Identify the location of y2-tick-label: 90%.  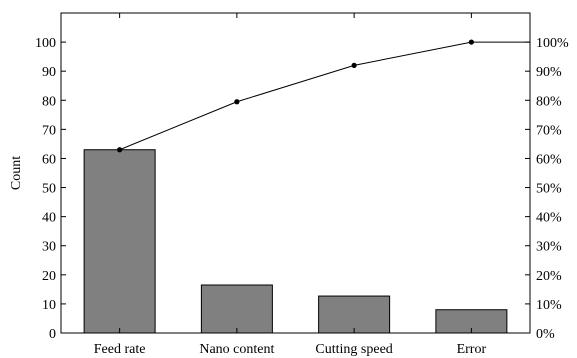
(549, 72).